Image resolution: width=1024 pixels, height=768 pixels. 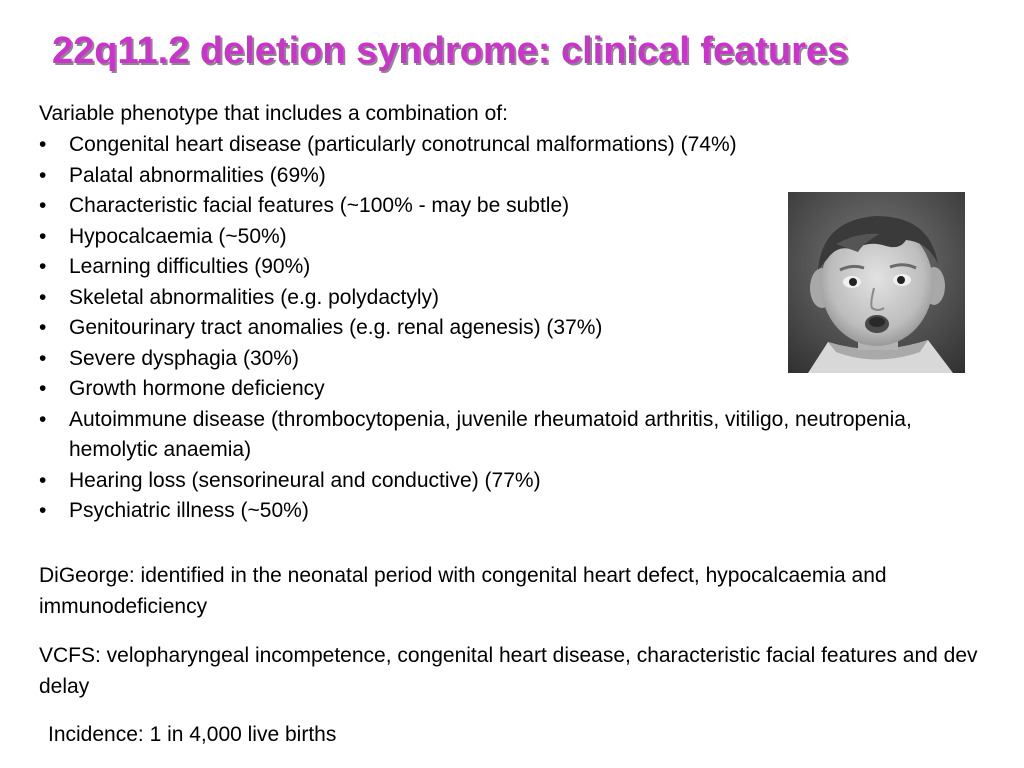 I want to click on list-item-text: Hypocalcaemia (~50%), so click(x=178, y=236).